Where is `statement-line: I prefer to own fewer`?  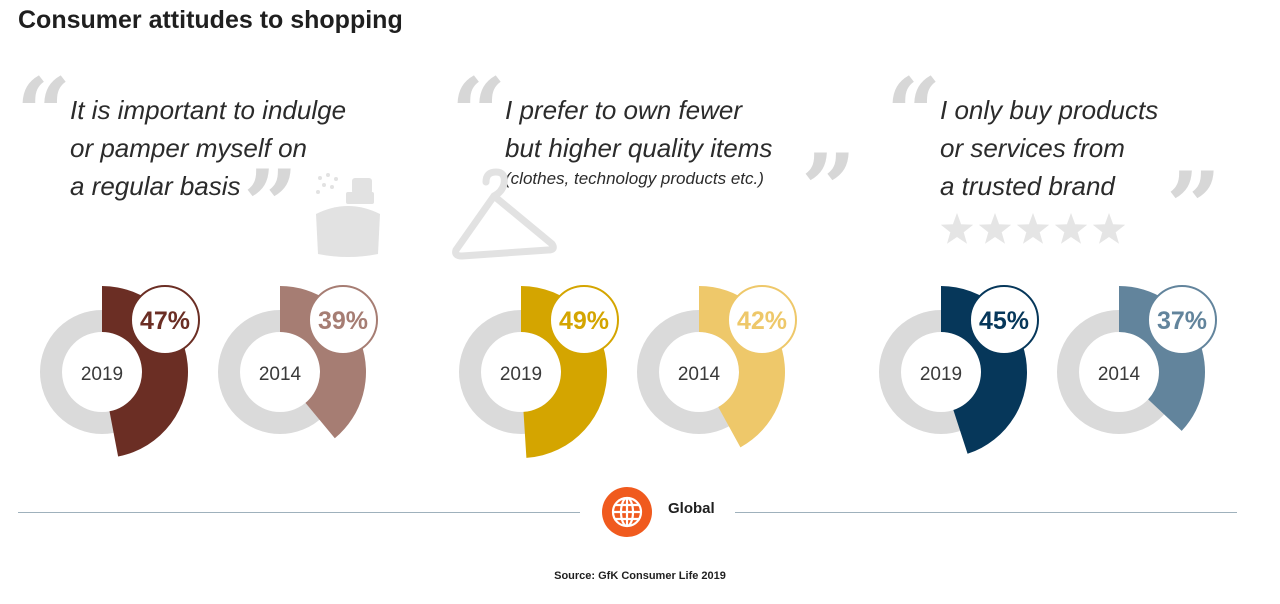
statement-line: I prefer to own fewer is located at coordinates (623, 110).